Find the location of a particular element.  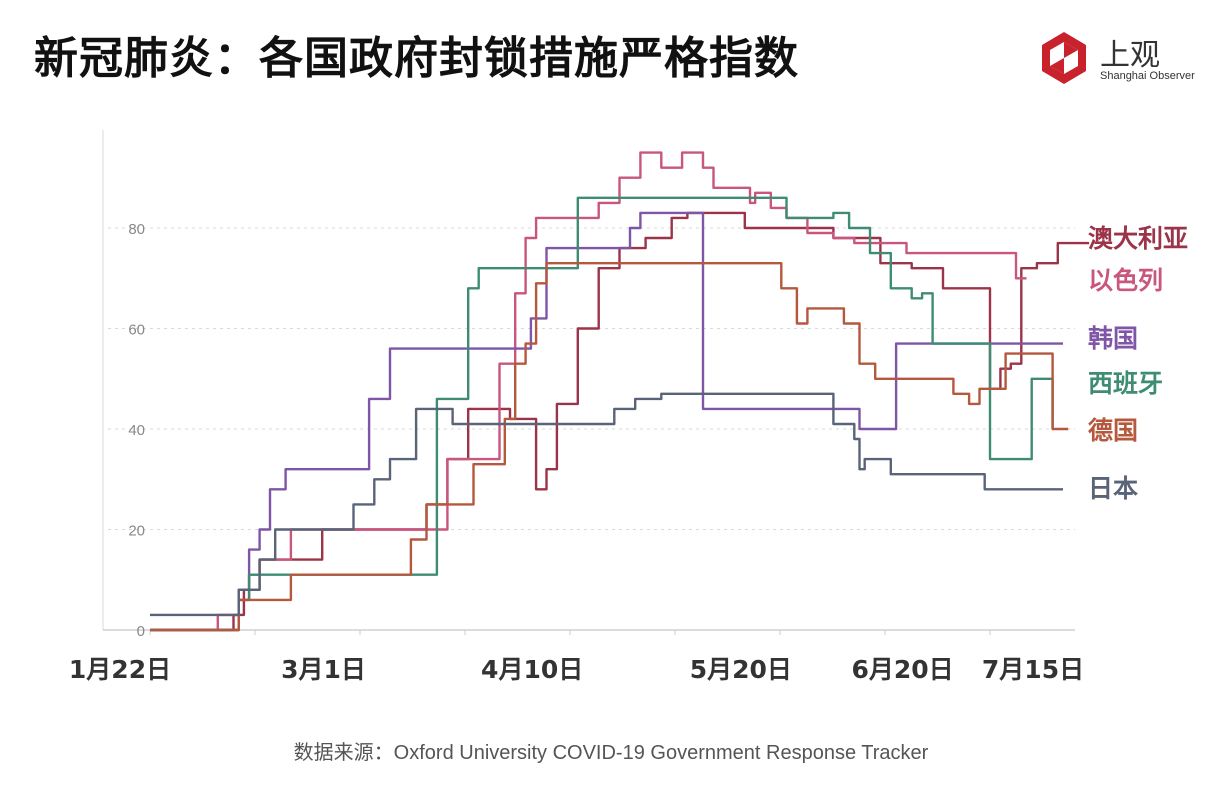

logo-subtitle: Shanghai Observer is located at coordinates (1147, 76).